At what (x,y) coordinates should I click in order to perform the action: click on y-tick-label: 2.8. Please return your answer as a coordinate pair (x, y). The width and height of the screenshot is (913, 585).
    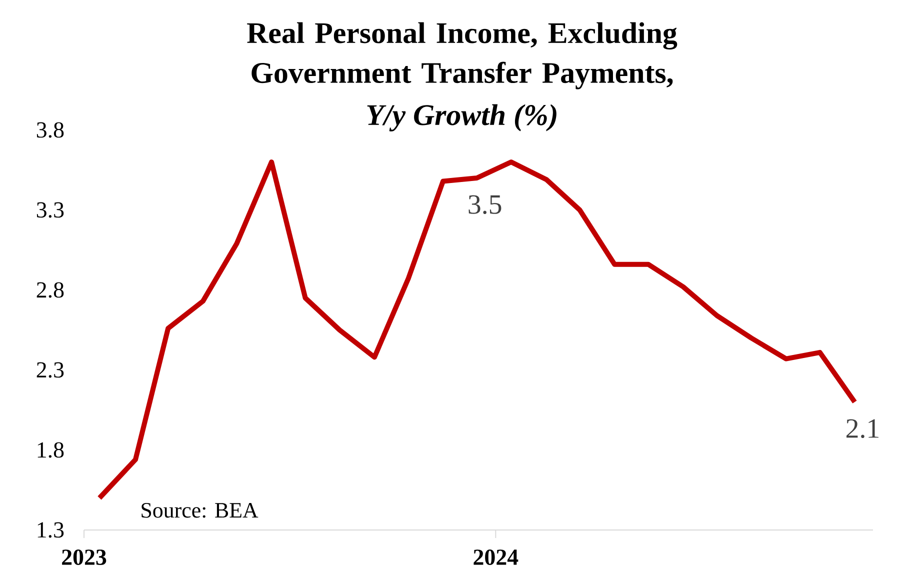
    Looking at the image, I should click on (50, 290).